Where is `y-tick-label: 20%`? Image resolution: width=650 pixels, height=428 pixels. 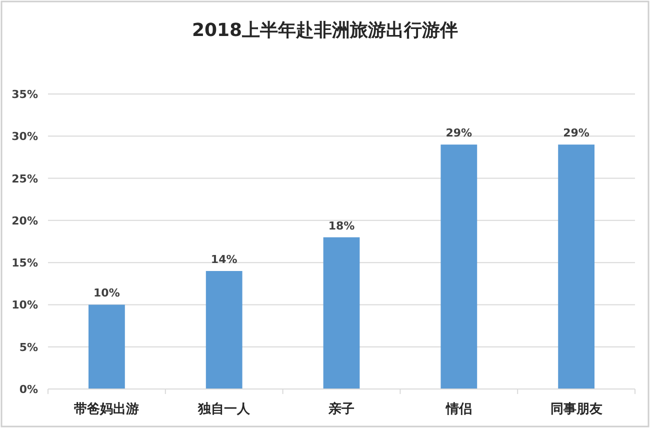
y-tick-label: 20% is located at coordinates (25, 221).